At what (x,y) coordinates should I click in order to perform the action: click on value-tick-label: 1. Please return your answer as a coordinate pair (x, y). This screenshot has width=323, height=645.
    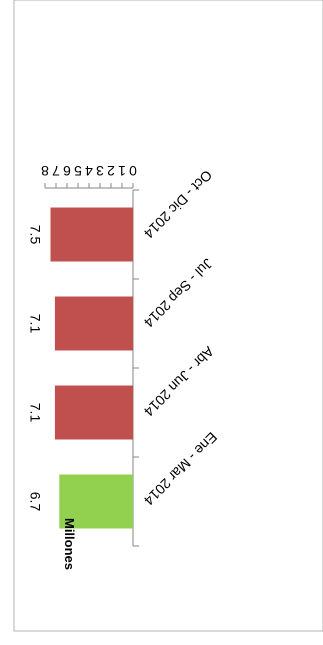
    Looking at the image, I should click on (122, 171).